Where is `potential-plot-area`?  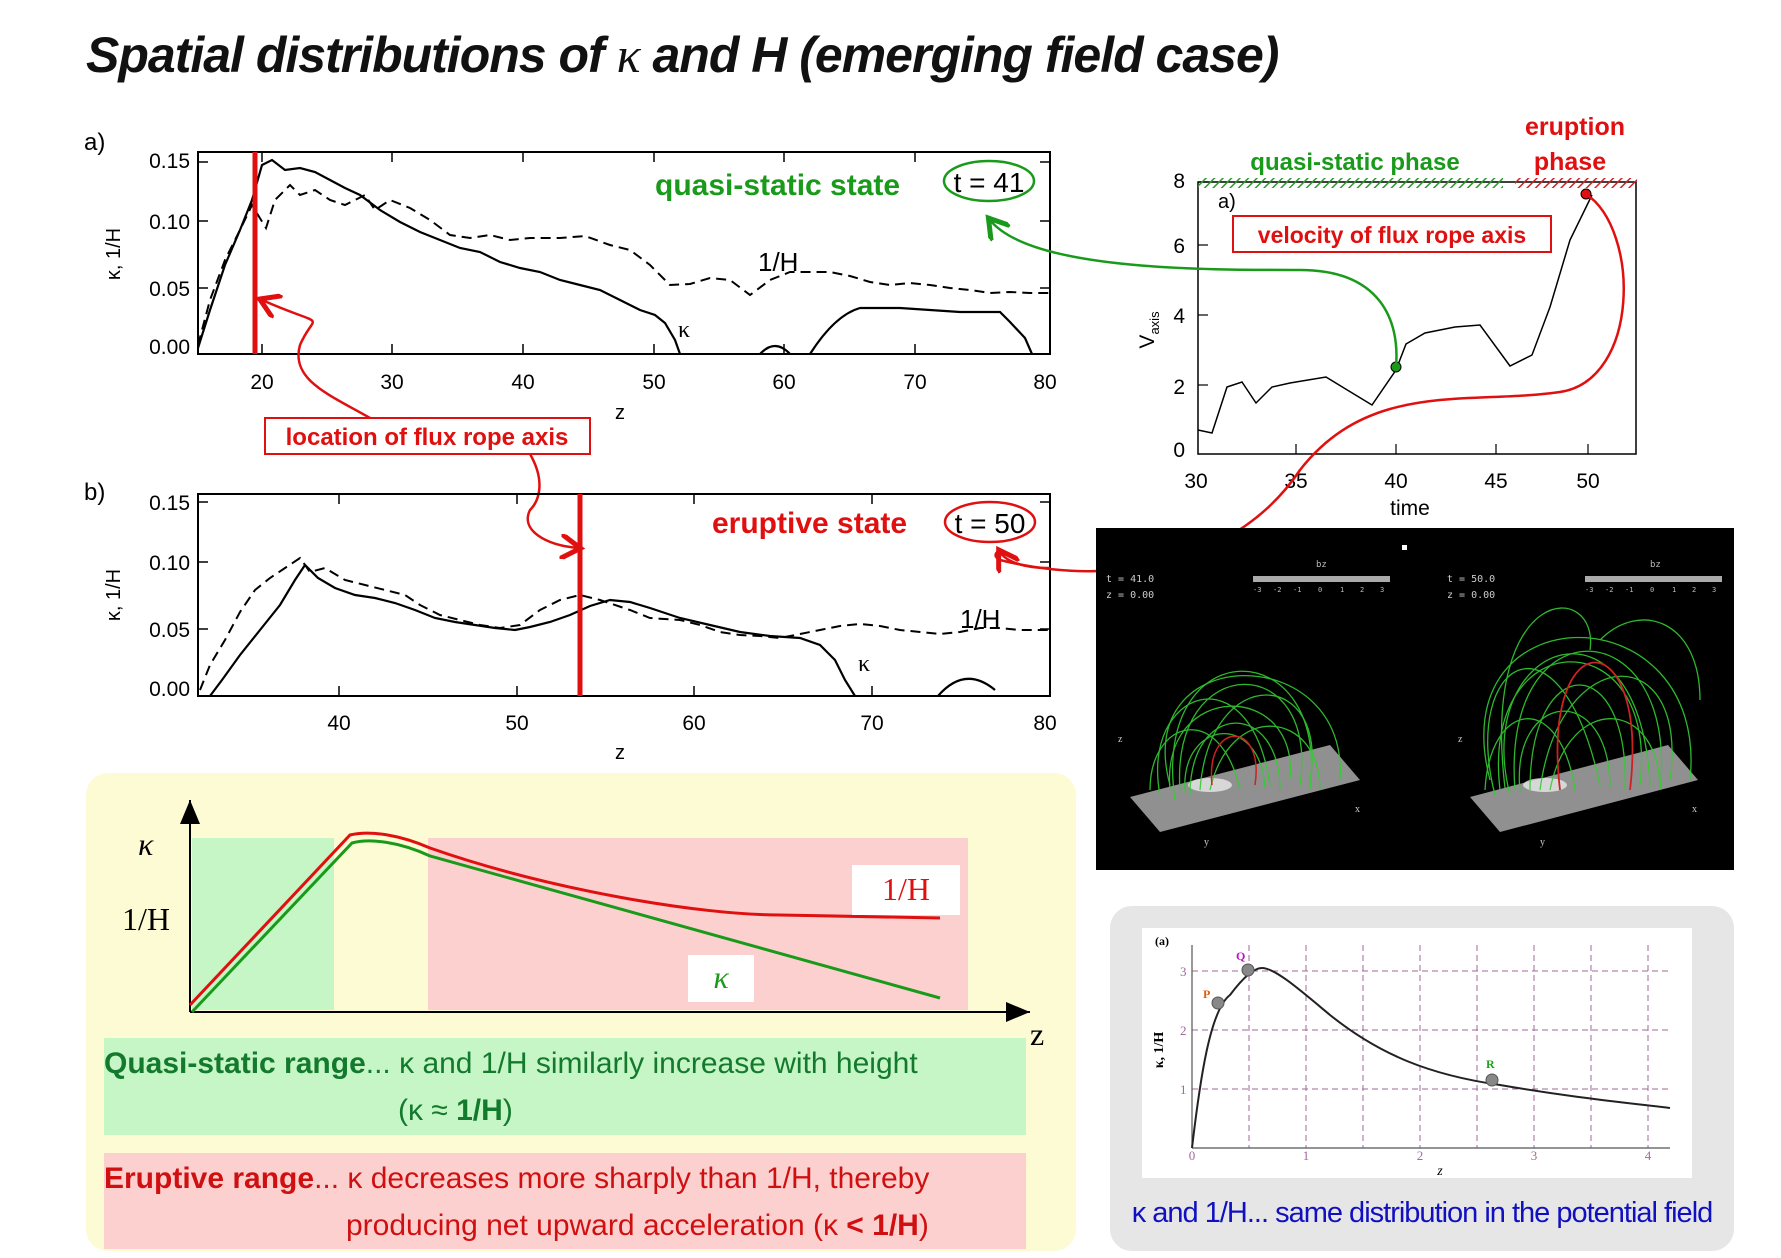
potential-plot-area is located at coordinates (1417, 1053).